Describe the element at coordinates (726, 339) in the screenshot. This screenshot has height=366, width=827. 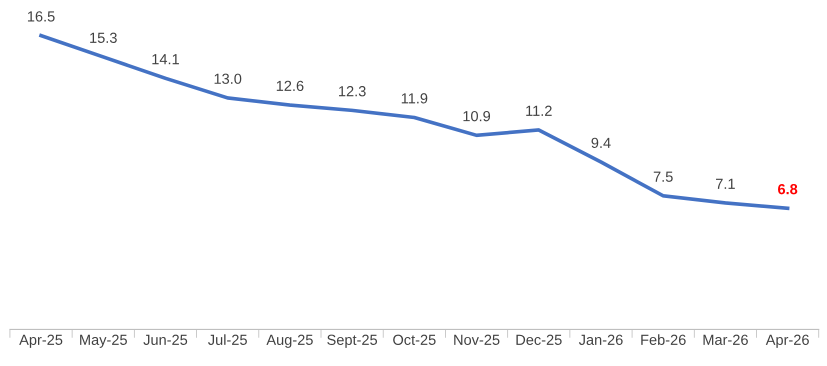
I see `x-tick-label: Mar-26` at that location.